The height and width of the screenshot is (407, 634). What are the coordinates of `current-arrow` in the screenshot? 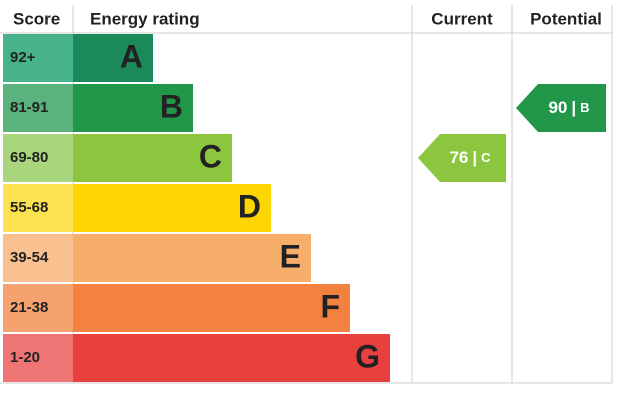 It's located at (462, 158).